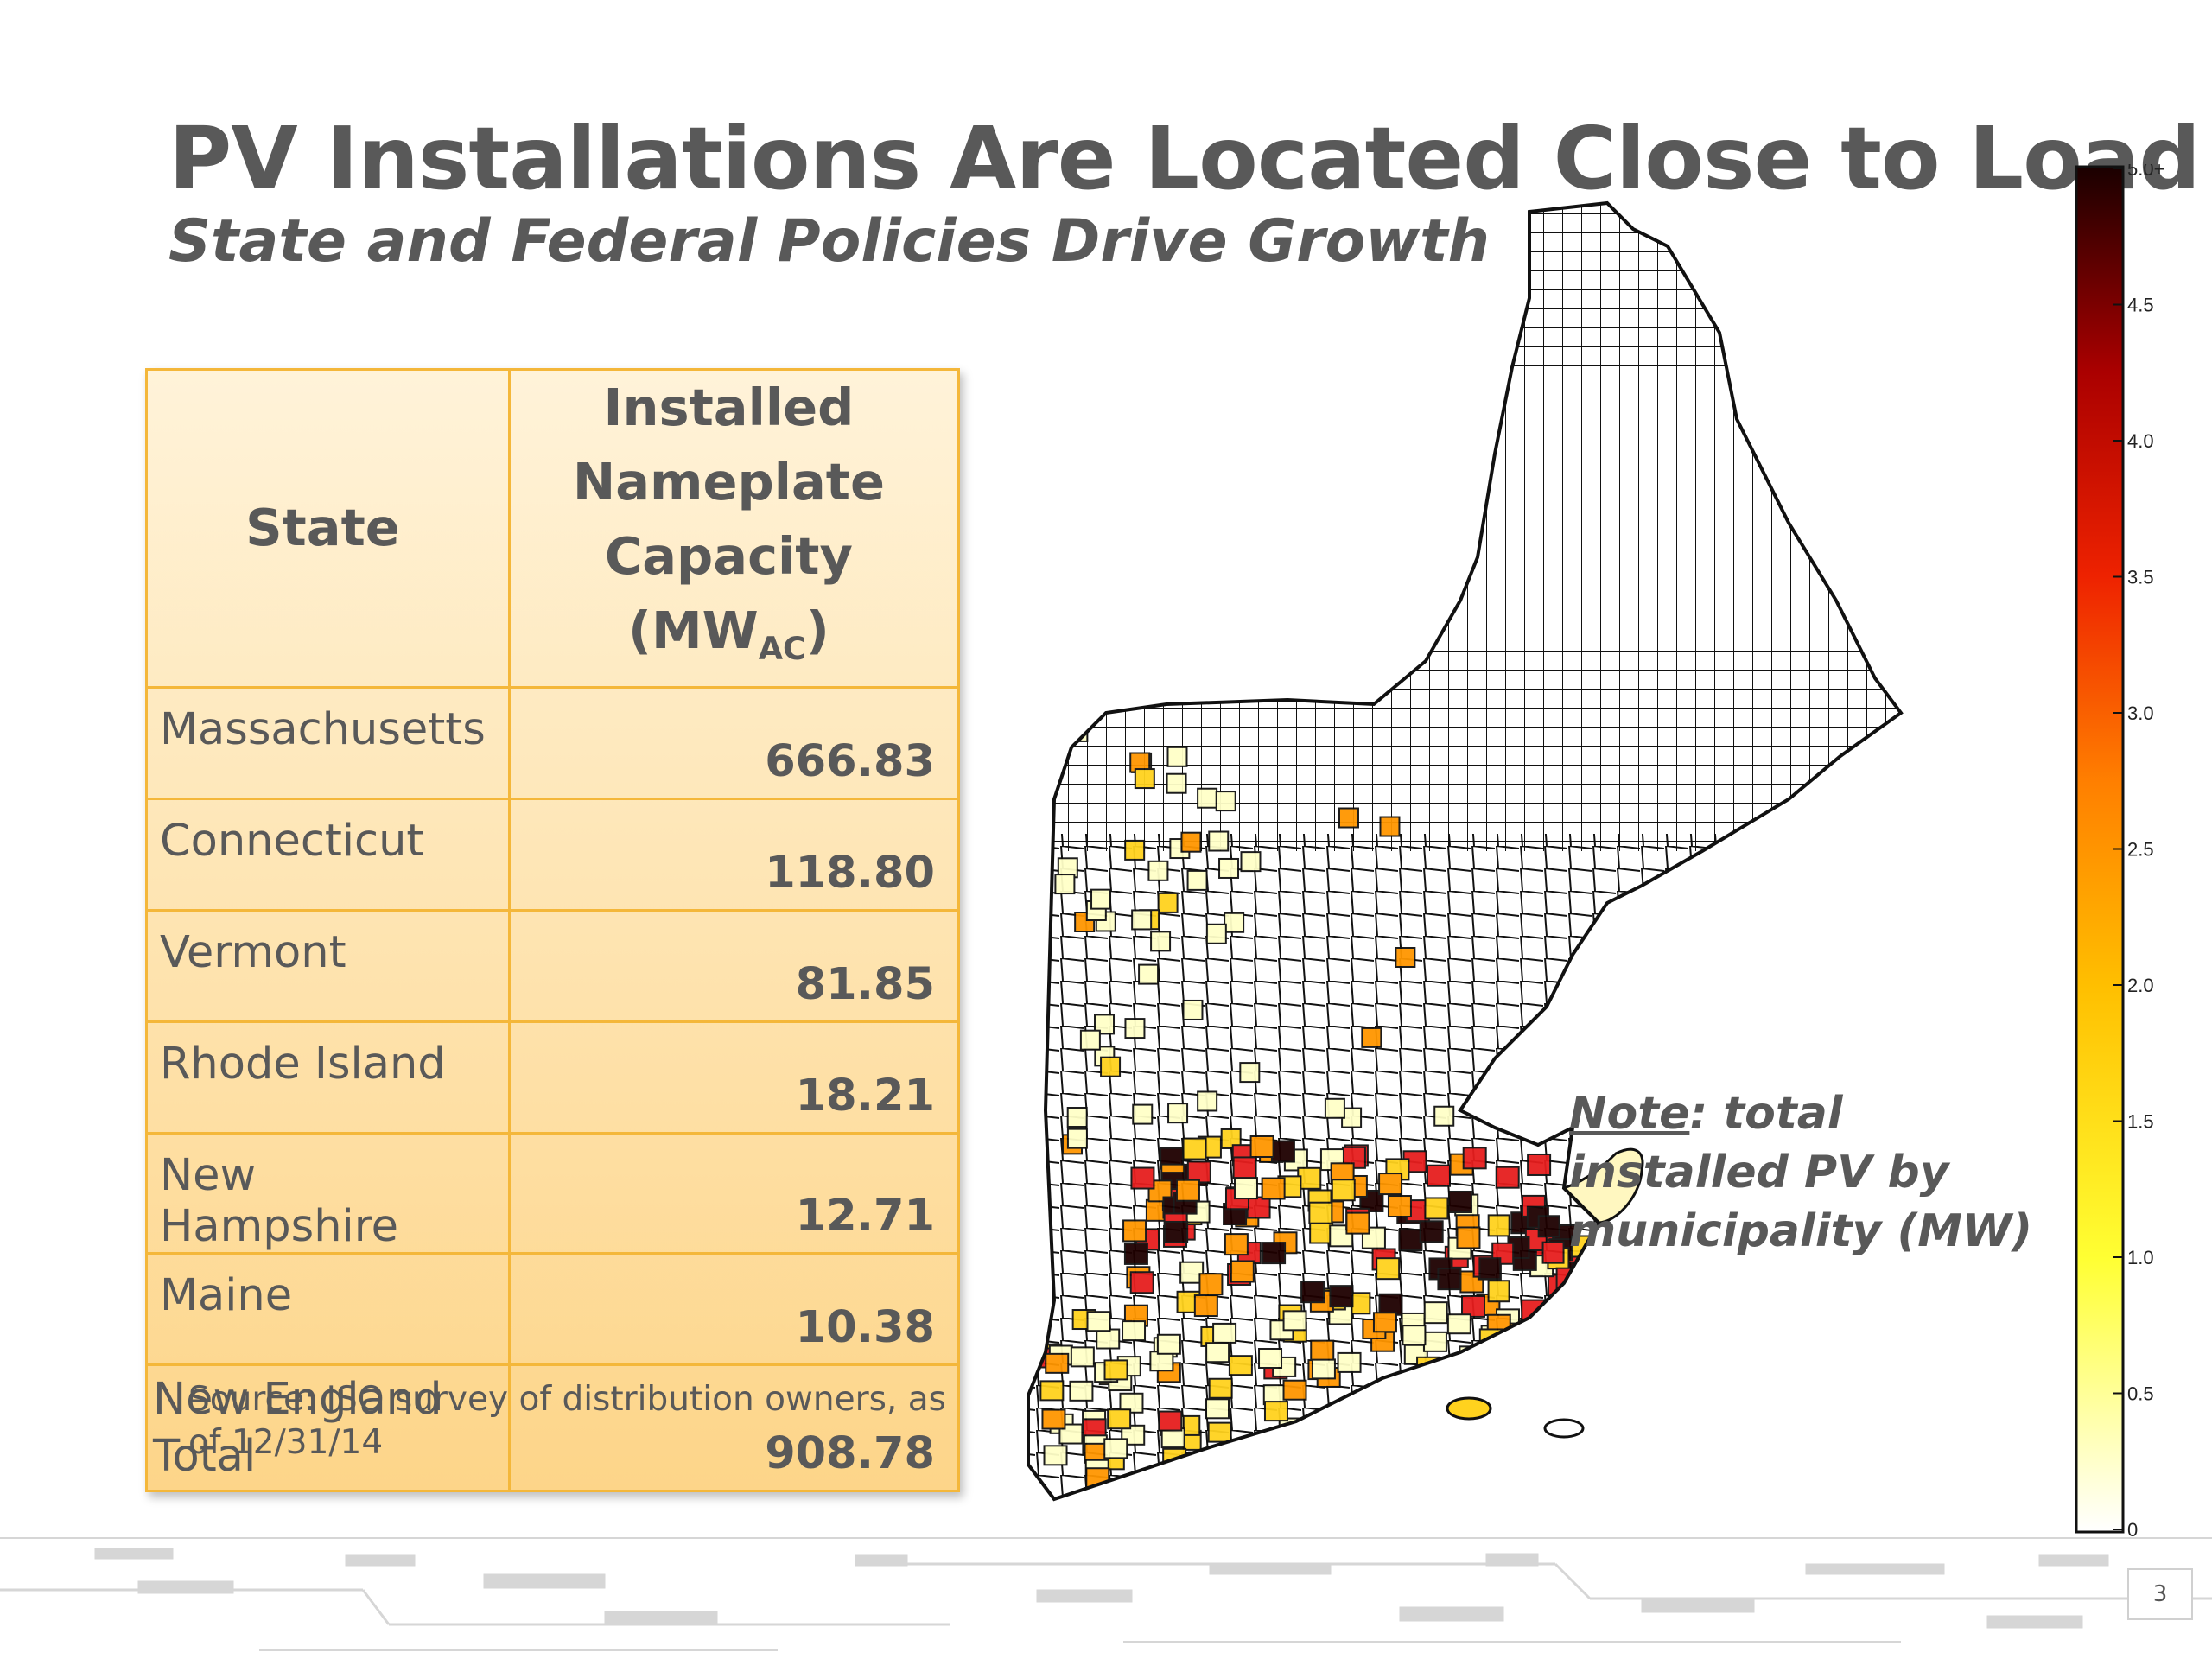 This screenshot has height=1659, width=2212. What do you see at coordinates (2140, 1257) in the screenshot?
I see `color-scale-tick-label: 1.0` at bounding box center [2140, 1257].